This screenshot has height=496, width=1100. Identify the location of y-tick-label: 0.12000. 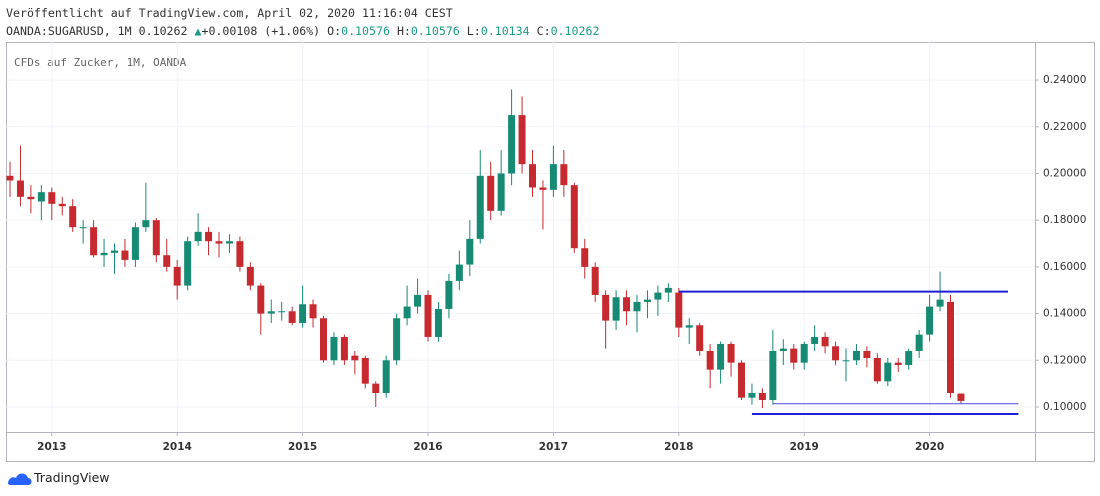
(1064, 360).